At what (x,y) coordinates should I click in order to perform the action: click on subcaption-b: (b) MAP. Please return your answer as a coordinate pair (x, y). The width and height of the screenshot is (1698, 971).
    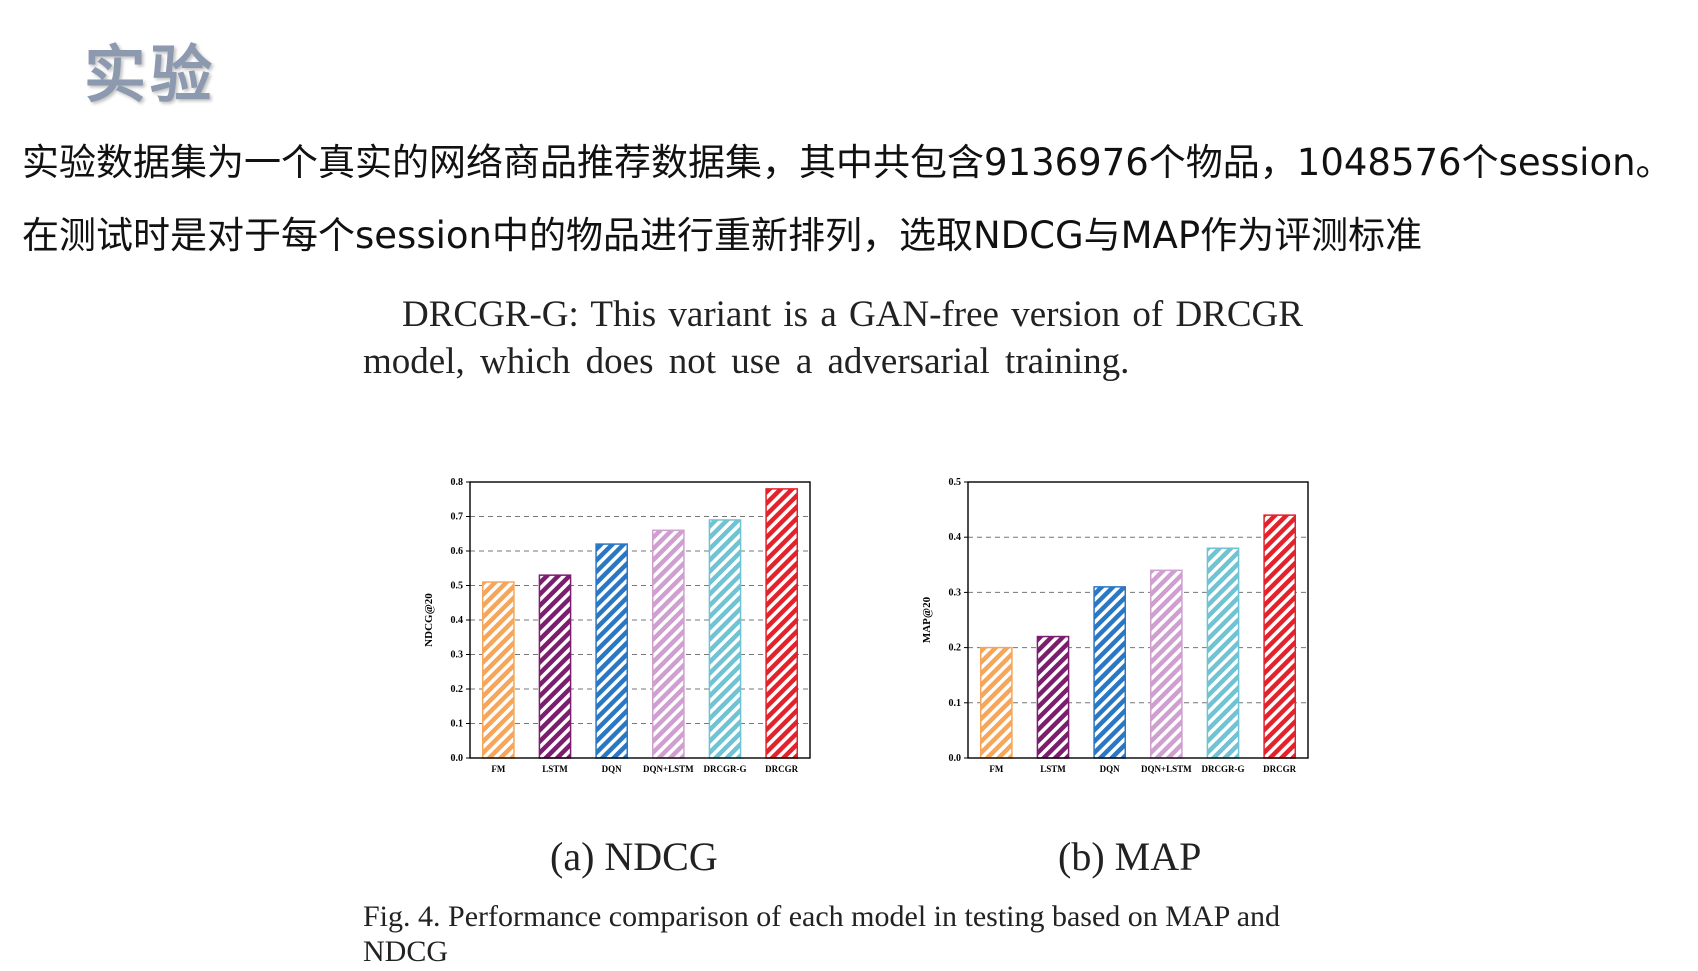
    Looking at the image, I should click on (1130, 856).